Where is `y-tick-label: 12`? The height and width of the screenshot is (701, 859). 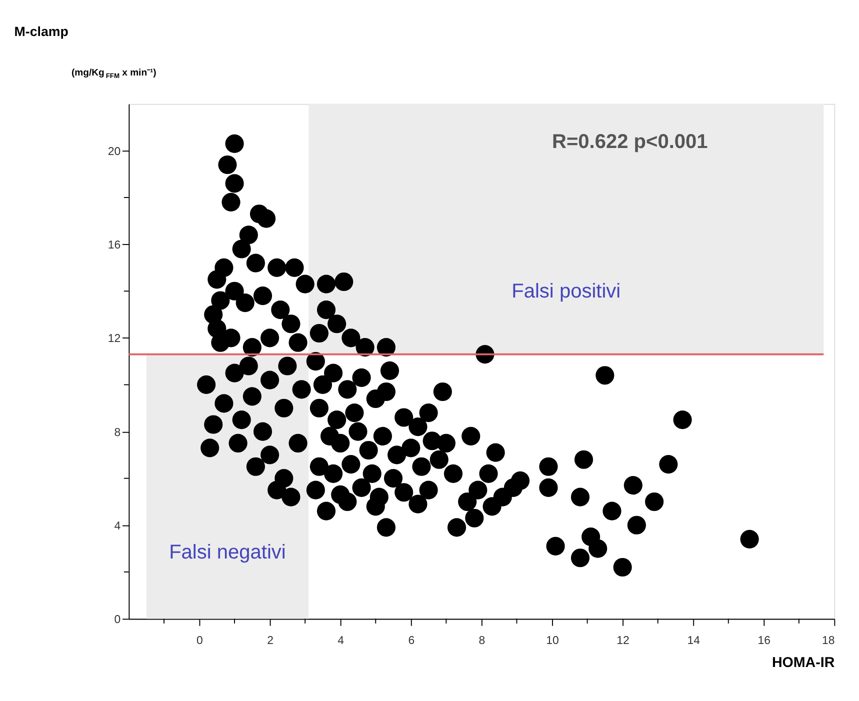 y-tick-label: 12 is located at coordinates (114, 339).